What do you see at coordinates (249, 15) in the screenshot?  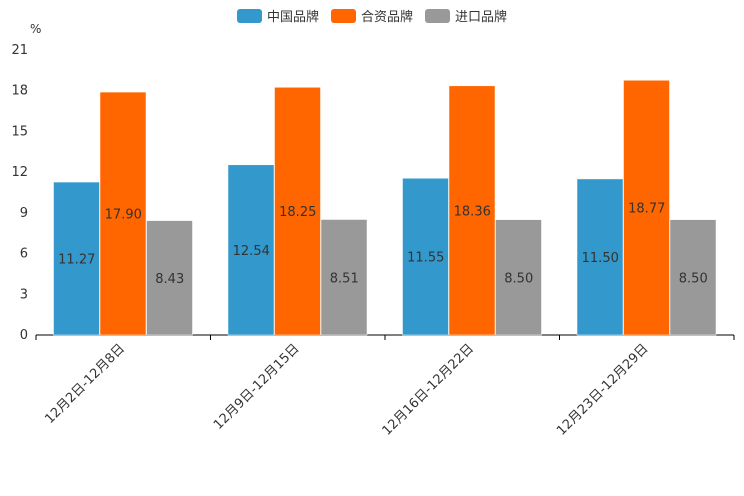 I see `legend-swatch-china-brand` at bounding box center [249, 15].